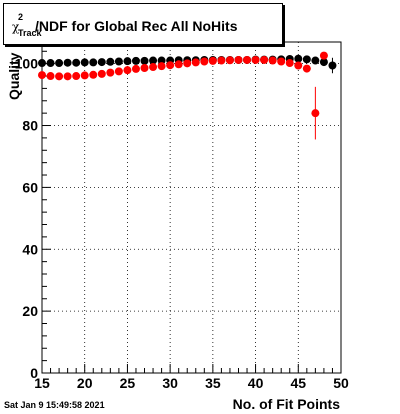 The height and width of the screenshot is (414, 400). I want to click on y-axis-label: Quality, so click(14, 76).